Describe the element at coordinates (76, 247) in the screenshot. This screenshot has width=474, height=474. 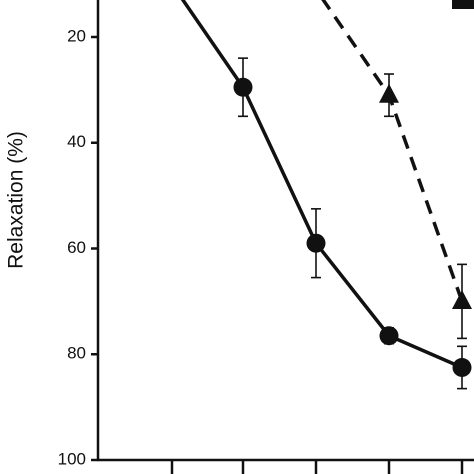
I see `y-tick-label: 60` at that location.